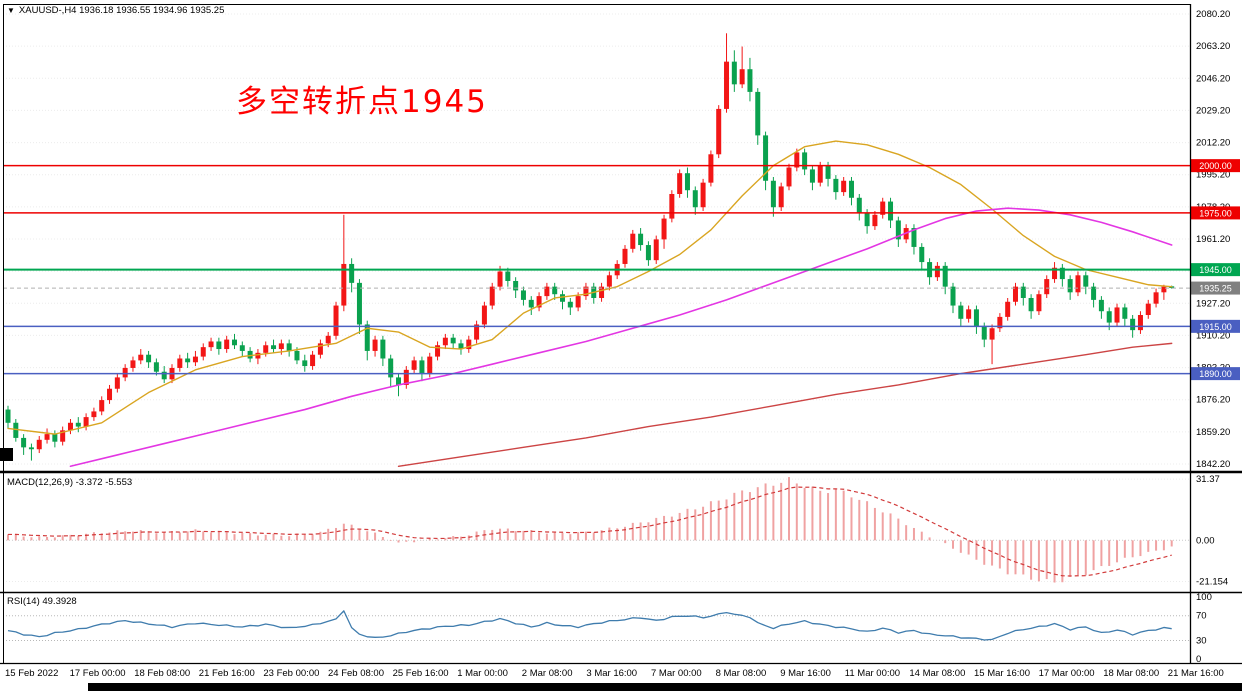 The height and width of the screenshot is (691, 1242). What do you see at coordinates (1196, 673) in the screenshot?
I see `svg-text: 21 Mar 16:00` at bounding box center [1196, 673].